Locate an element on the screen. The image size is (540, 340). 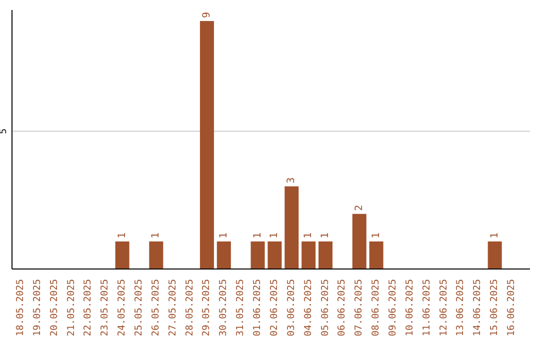
x-tick-label: 13.06.2025 is located at coordinates (460, 307).